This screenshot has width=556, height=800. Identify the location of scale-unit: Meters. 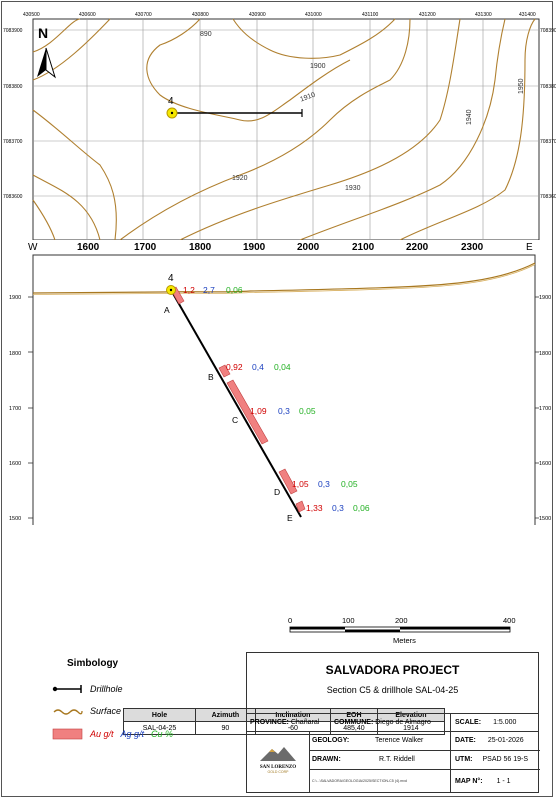
(404, 640).